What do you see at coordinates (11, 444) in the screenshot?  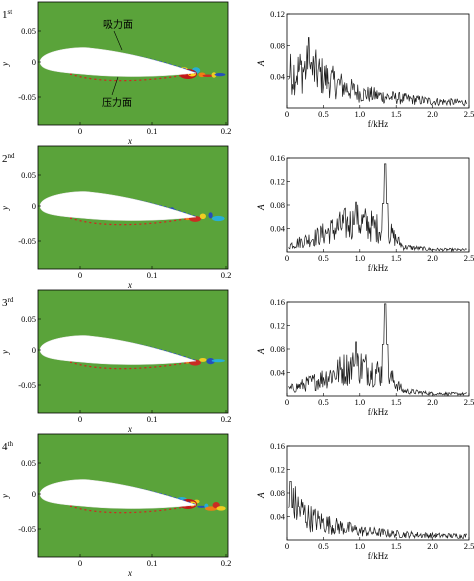 I see `panel-ordinal-suffix: th` at bounding box center [11, 444].